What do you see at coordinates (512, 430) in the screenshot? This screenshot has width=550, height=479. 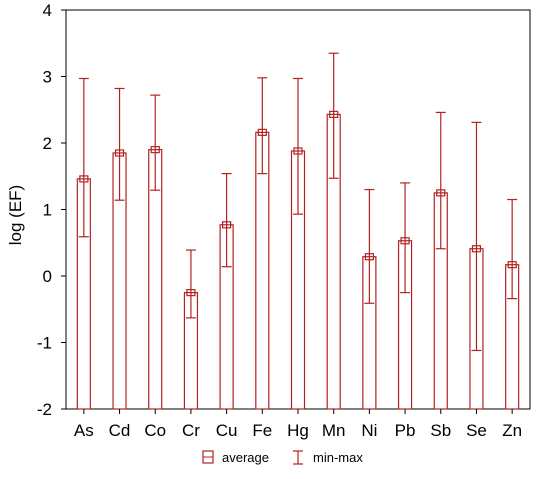 I see `x-tick-label: Zn` at bounding box center [512, 430].